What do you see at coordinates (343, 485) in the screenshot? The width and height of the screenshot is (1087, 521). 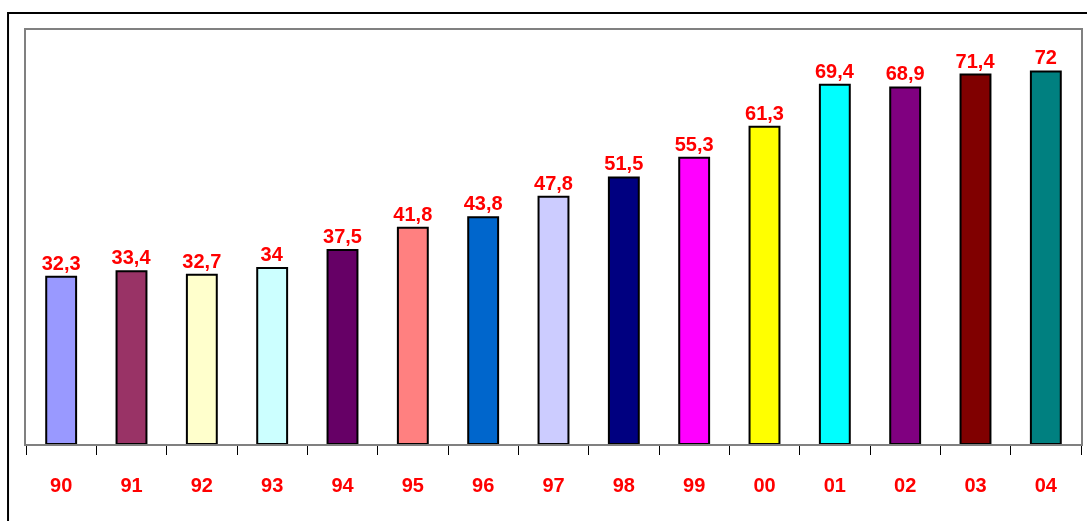 I see `x-tick-label: 94` at bounding box center [343, 485].